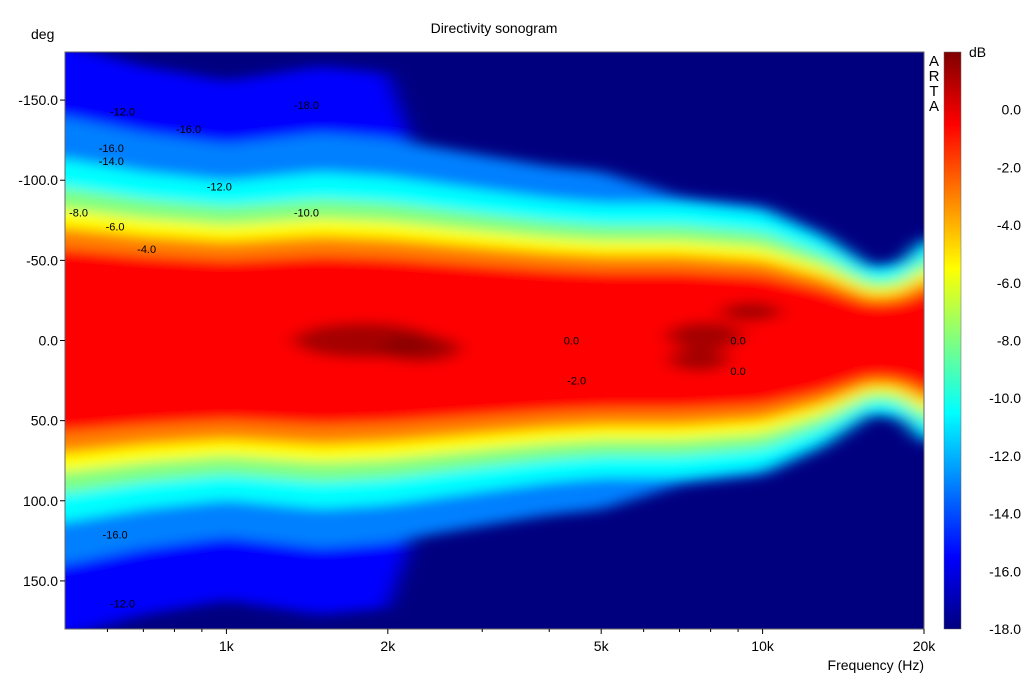 The image size is (1024, 680). Describe the element at coordinates (977, 52) in the screenshot. I see `colorbar-label: dB` at that location.